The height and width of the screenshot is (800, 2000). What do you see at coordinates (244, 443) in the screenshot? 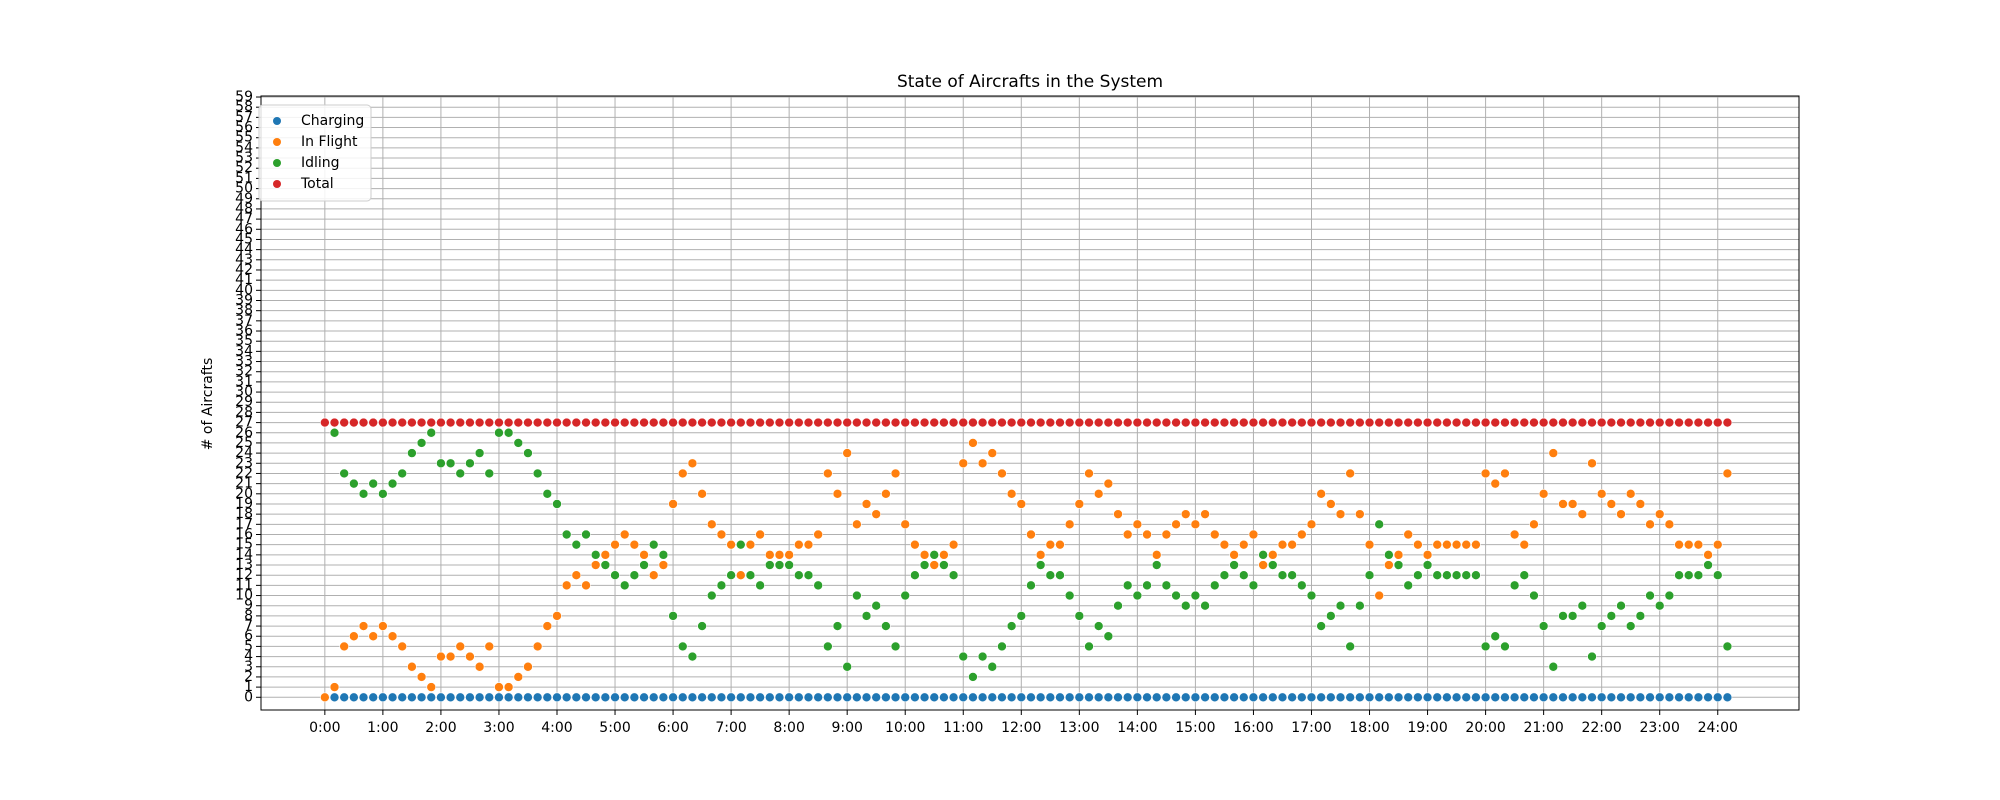
I see `y-tick-label: 25` at bounding box center [244, 443].